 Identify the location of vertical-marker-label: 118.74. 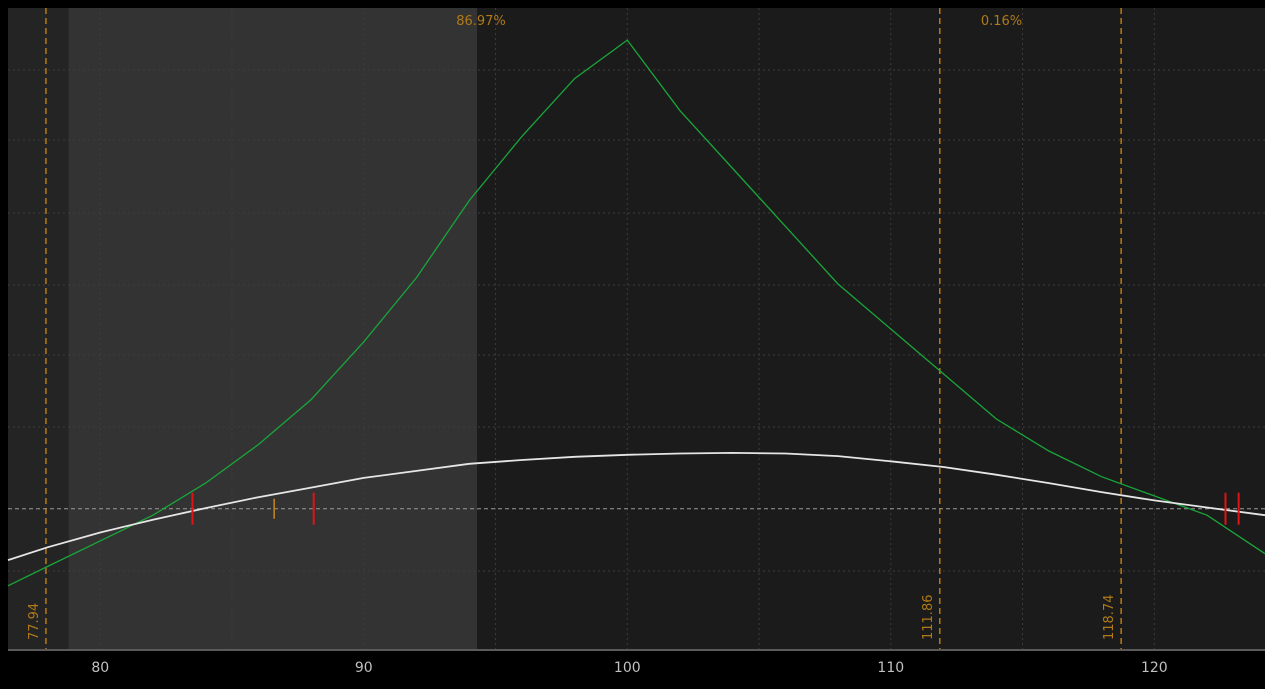
(1109, 618).